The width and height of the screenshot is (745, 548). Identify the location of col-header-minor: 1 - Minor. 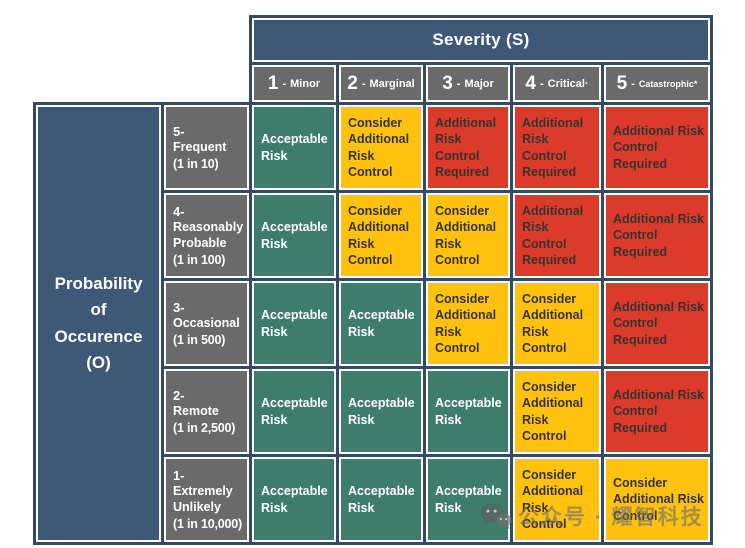
(294, 83).